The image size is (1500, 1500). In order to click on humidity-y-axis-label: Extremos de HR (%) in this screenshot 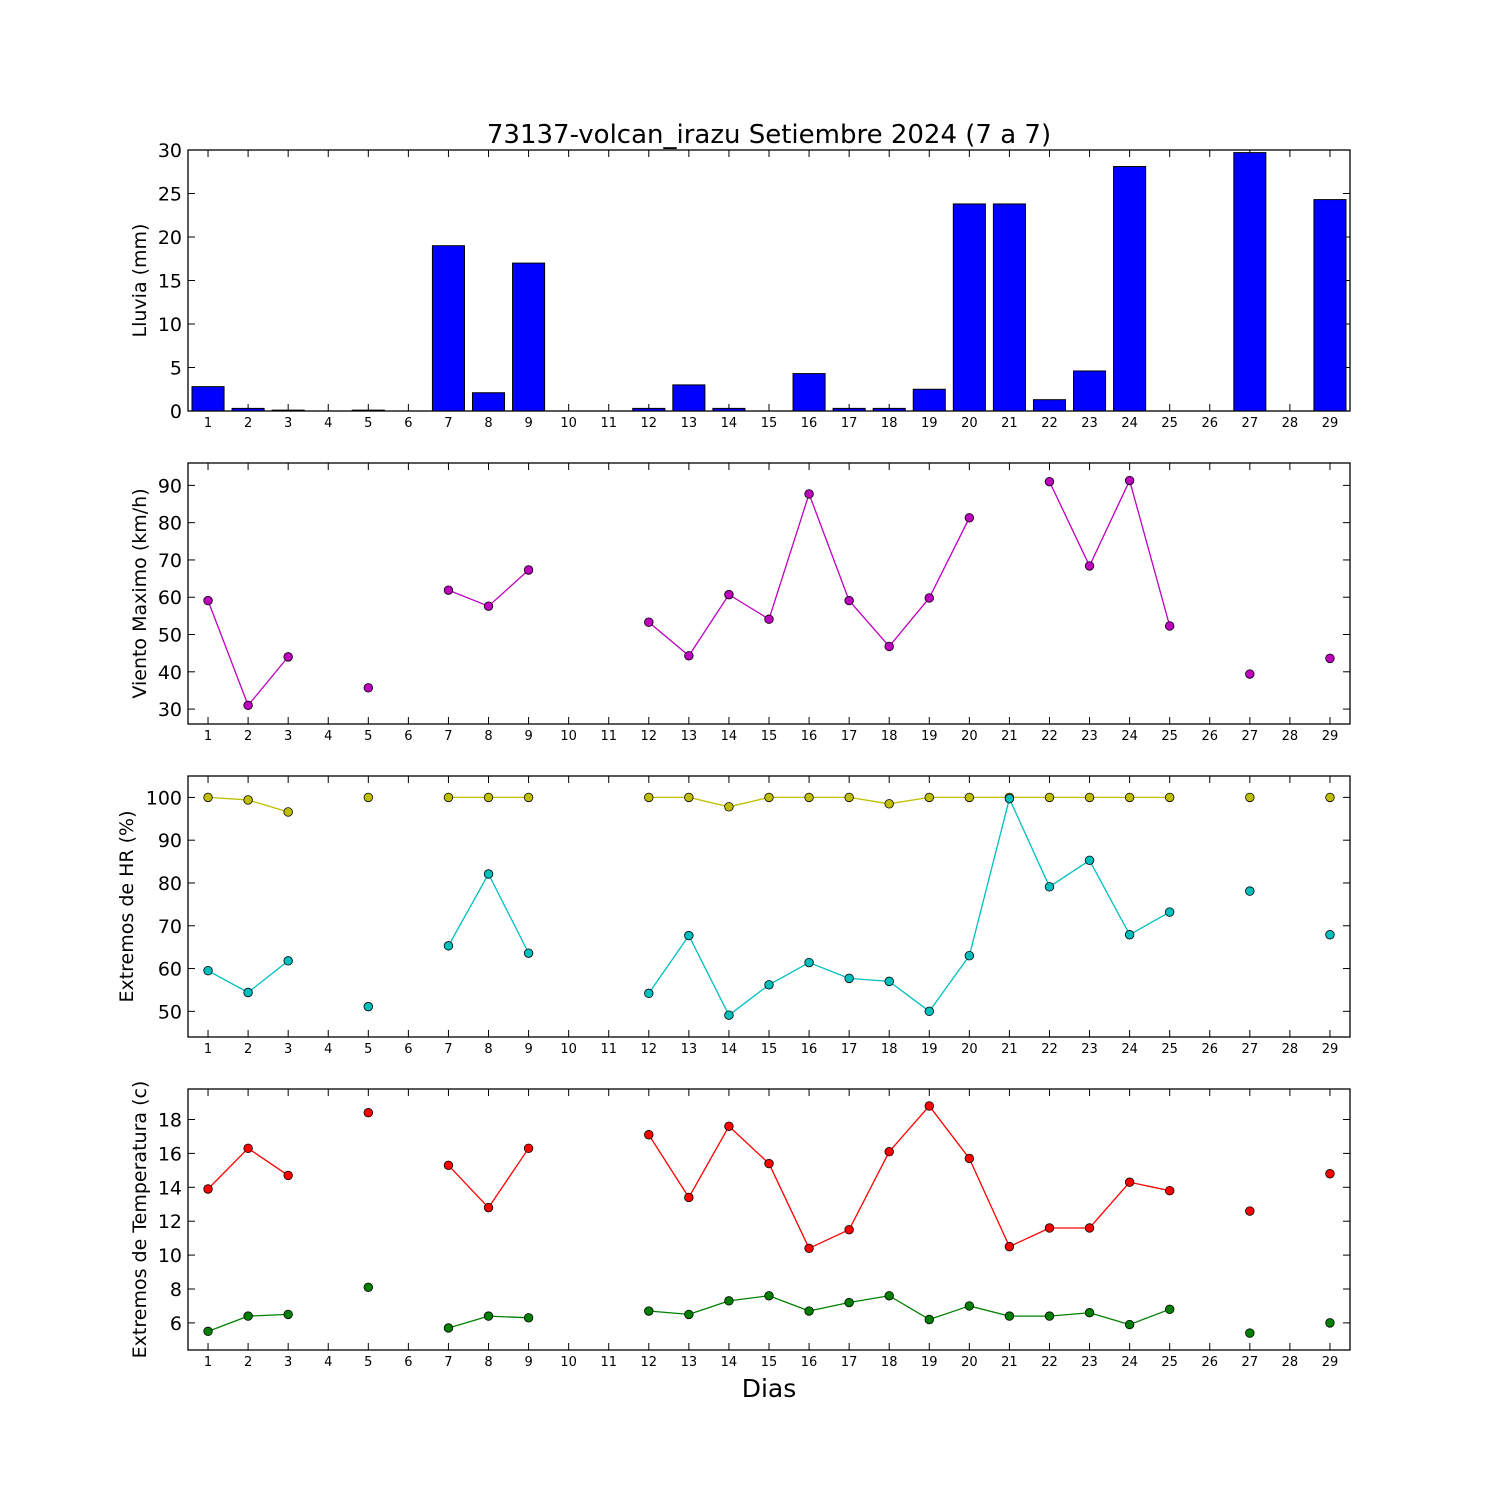, I will do `click(127, 906)`.